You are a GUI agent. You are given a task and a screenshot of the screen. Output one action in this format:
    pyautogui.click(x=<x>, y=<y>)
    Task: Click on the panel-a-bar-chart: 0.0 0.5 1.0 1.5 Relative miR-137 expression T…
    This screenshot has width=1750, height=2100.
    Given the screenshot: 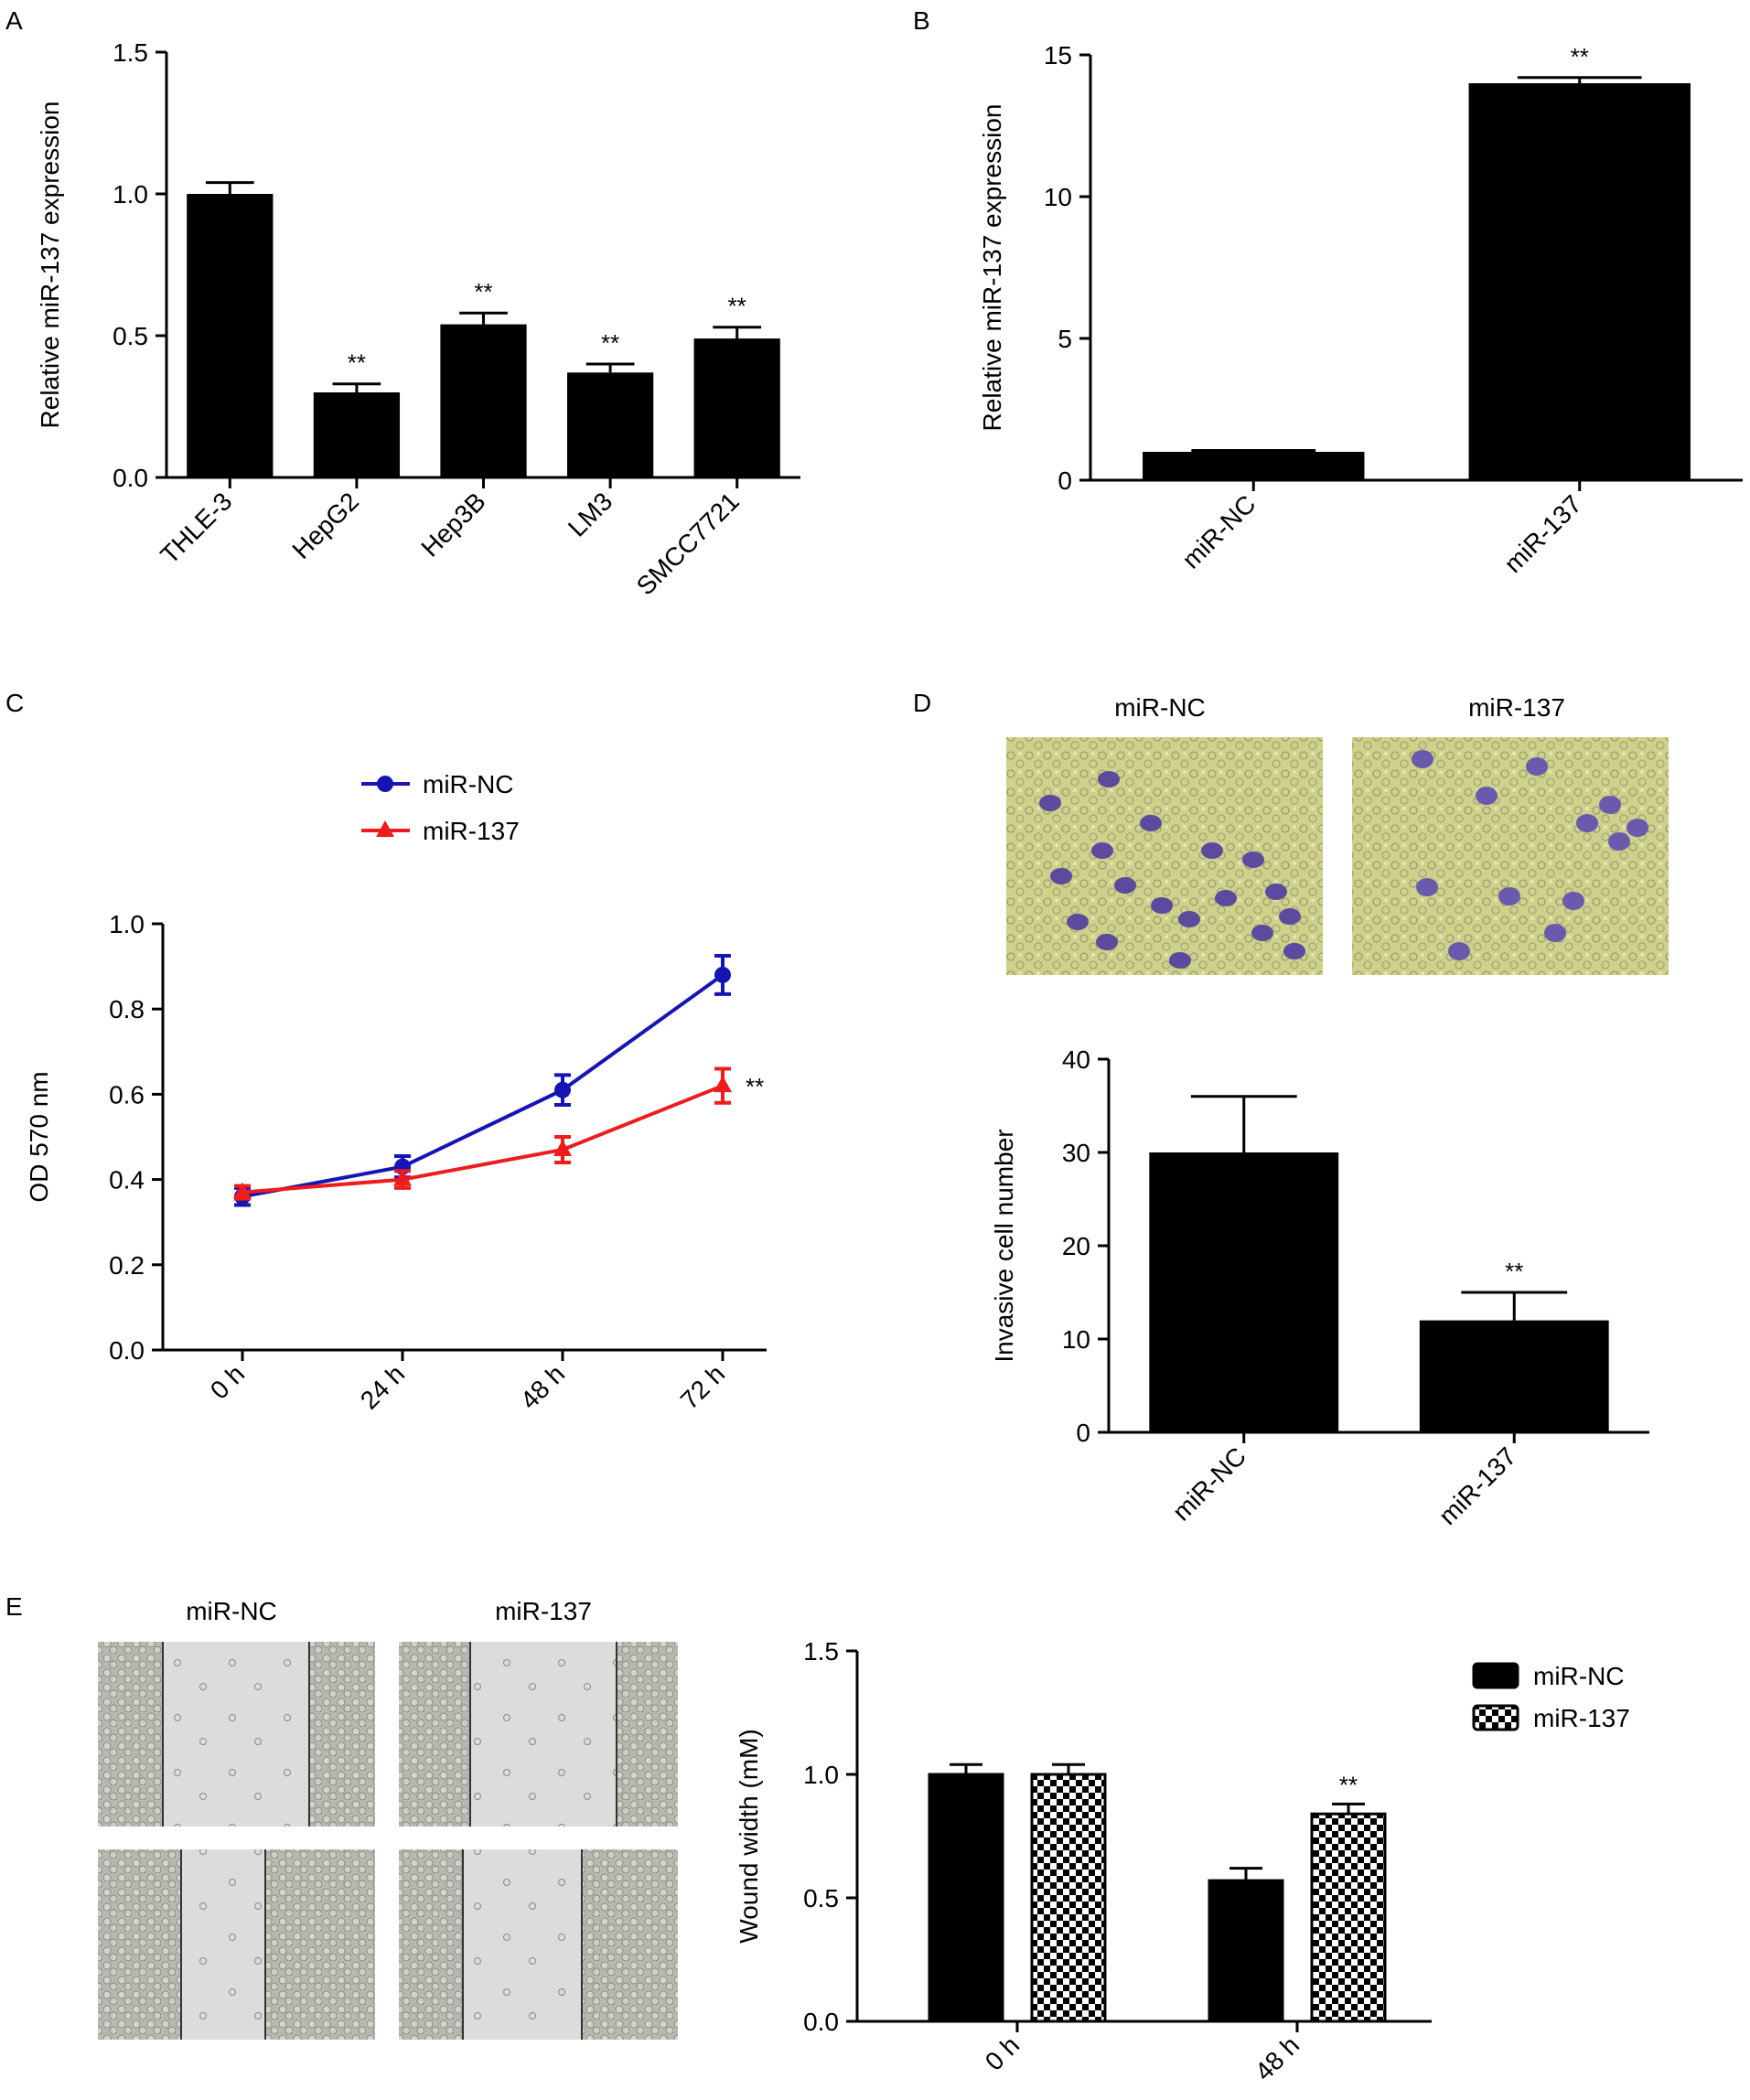 What is the action you would take?
    pyautogui.click(x=418, y=319)
    